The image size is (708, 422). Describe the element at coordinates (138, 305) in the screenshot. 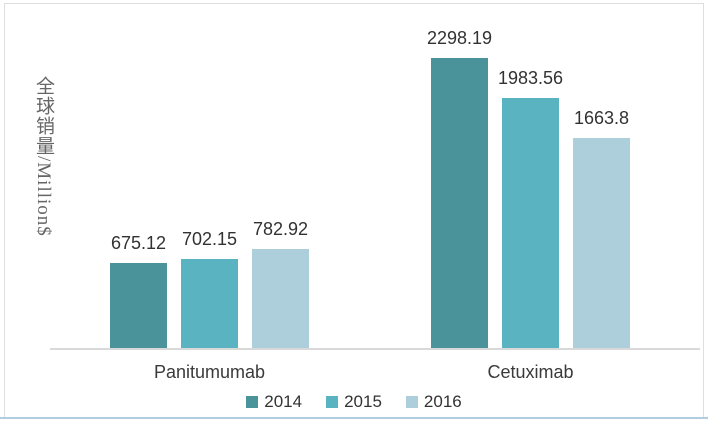

I see `bar-panitumumab-2014` at that location.